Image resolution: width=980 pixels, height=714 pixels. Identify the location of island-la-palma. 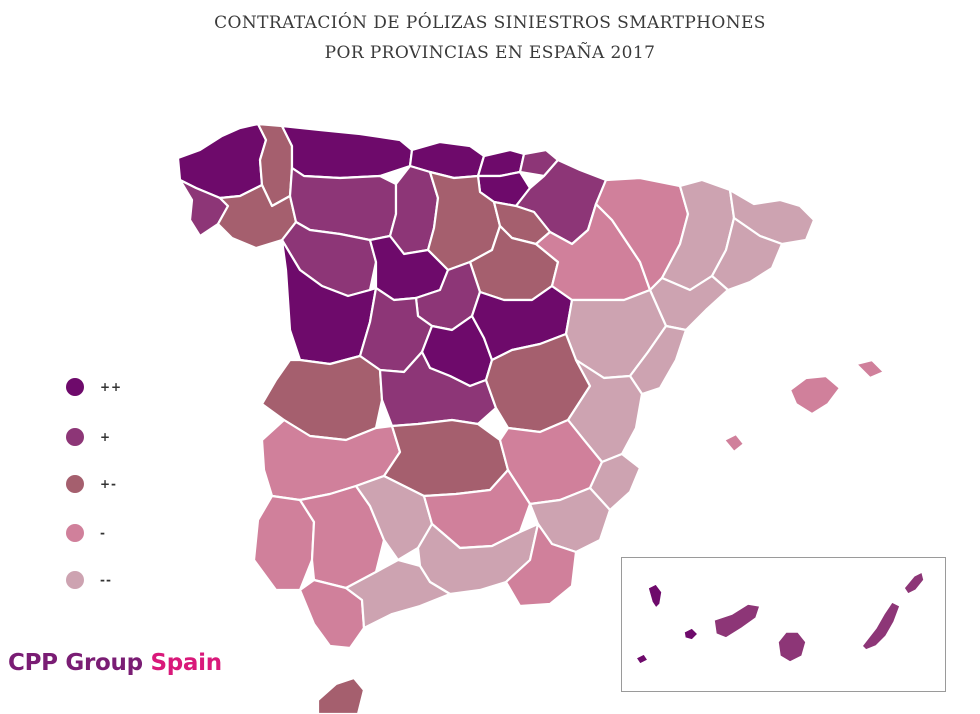
(655, 596).